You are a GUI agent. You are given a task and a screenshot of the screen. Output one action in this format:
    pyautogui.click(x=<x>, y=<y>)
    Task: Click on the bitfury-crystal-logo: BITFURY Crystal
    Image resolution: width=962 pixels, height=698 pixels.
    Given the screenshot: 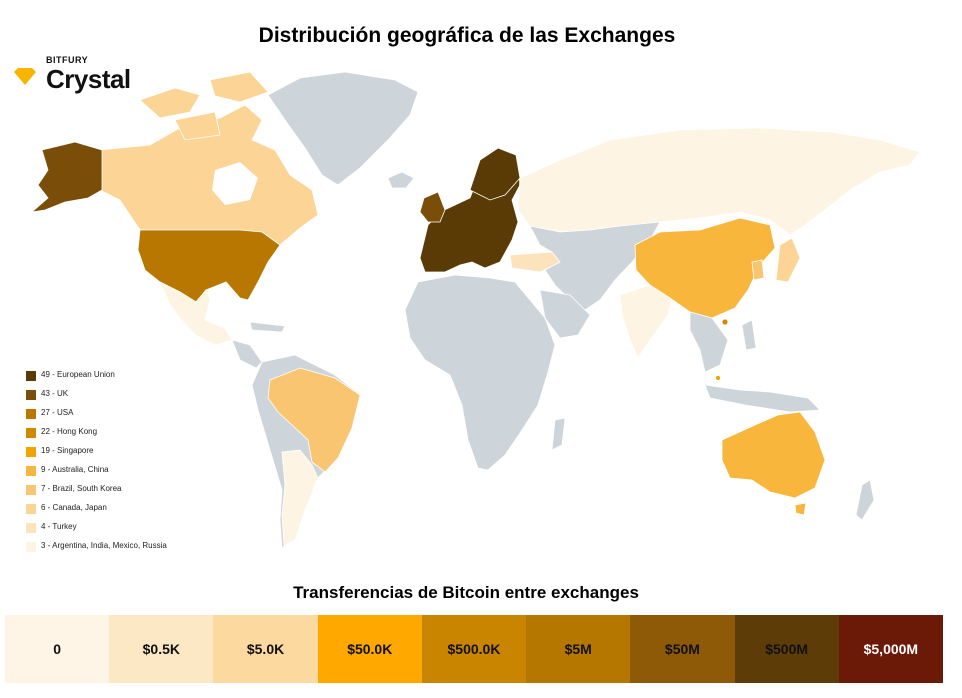 What is the action you would take?
    pyautogui.click(x=77, y=74)
    